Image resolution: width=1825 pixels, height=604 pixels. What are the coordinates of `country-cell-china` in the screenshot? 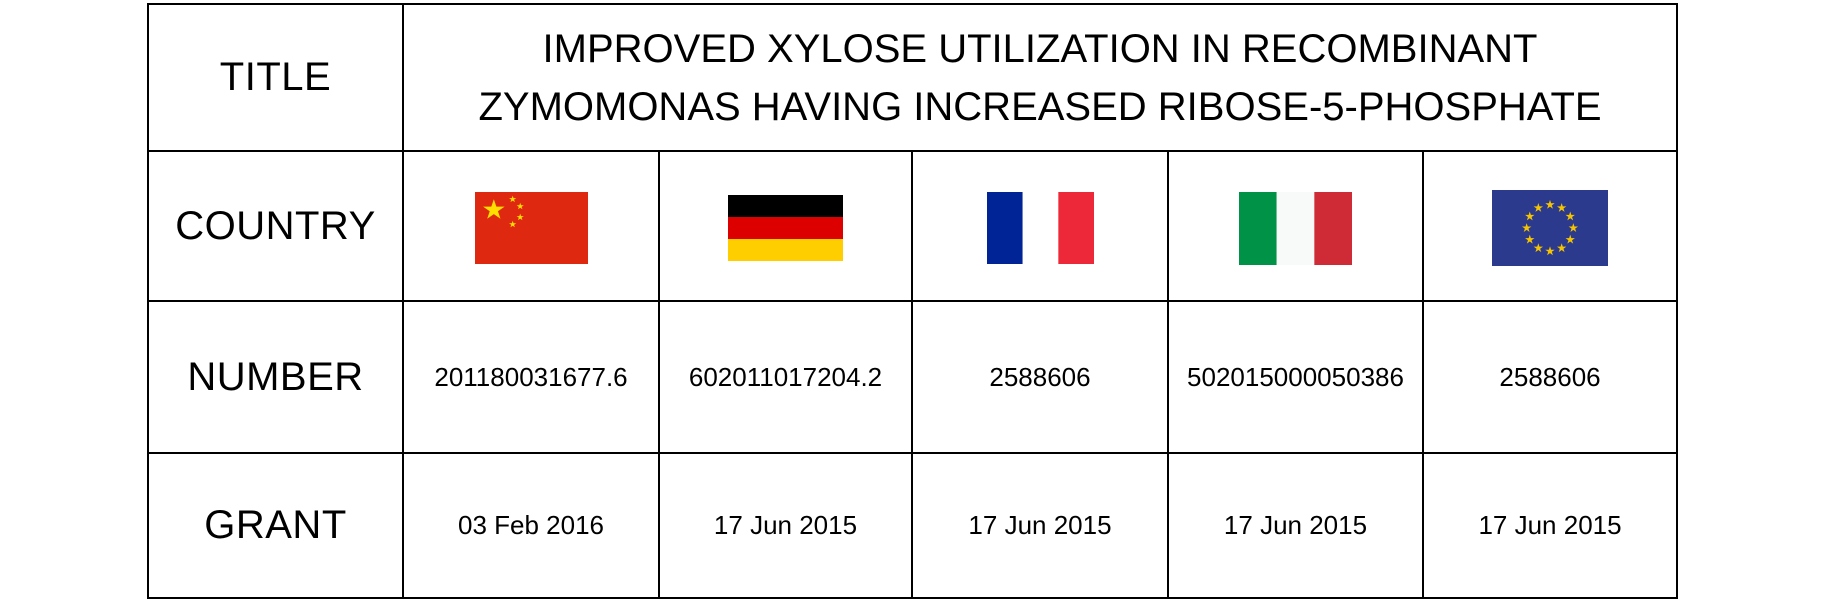 It's located at (531, 226).